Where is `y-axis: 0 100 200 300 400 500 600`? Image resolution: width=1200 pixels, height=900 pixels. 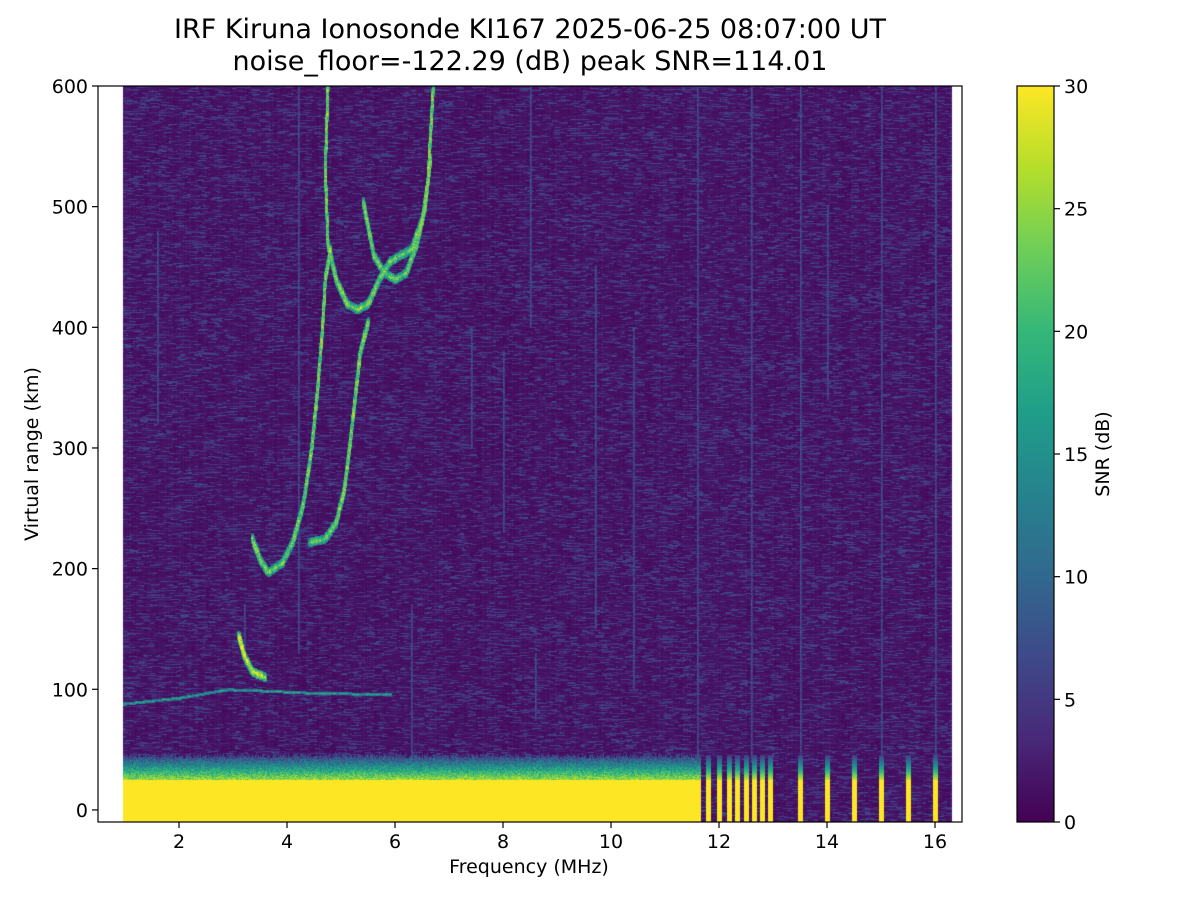
y-axis: 0 100 200 300 400 500 600 is located at coordinates (75, 449).